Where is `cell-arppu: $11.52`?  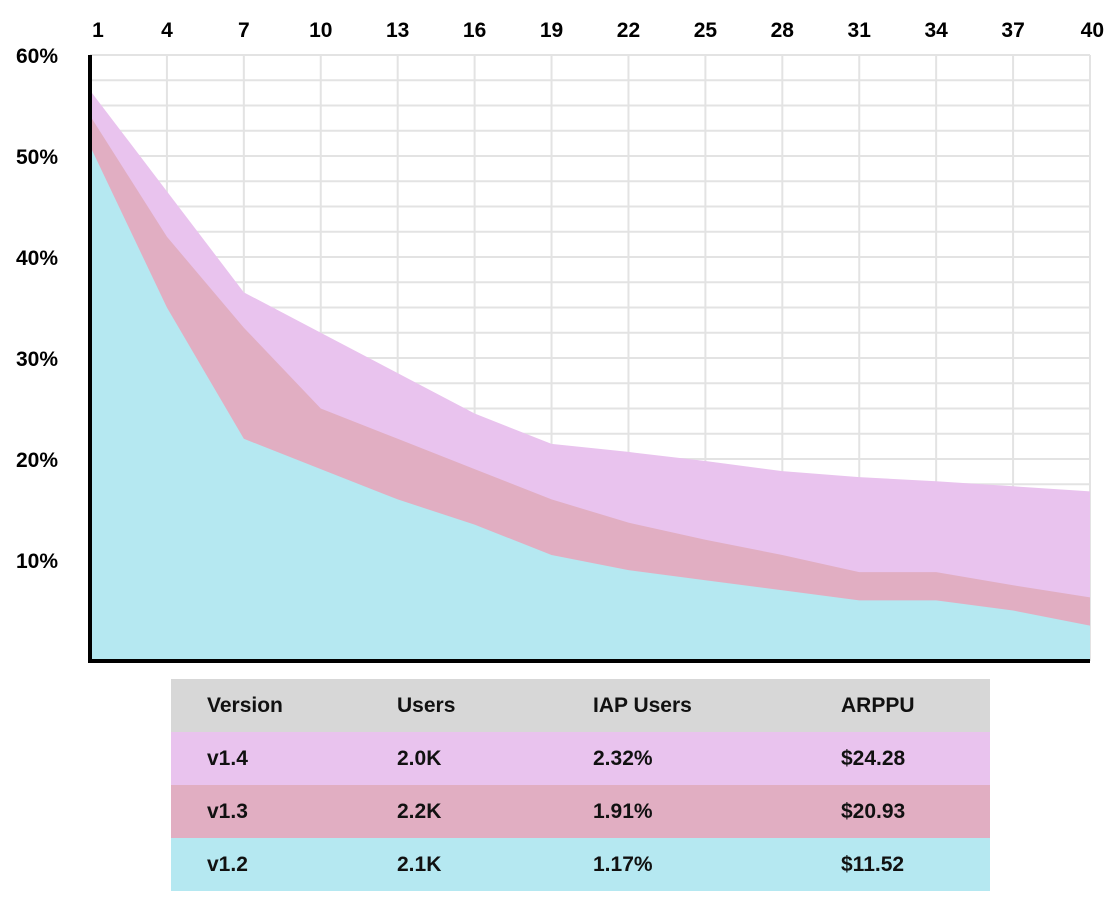 cell-arppu: $11.52 is located at coordinates (873, 864).